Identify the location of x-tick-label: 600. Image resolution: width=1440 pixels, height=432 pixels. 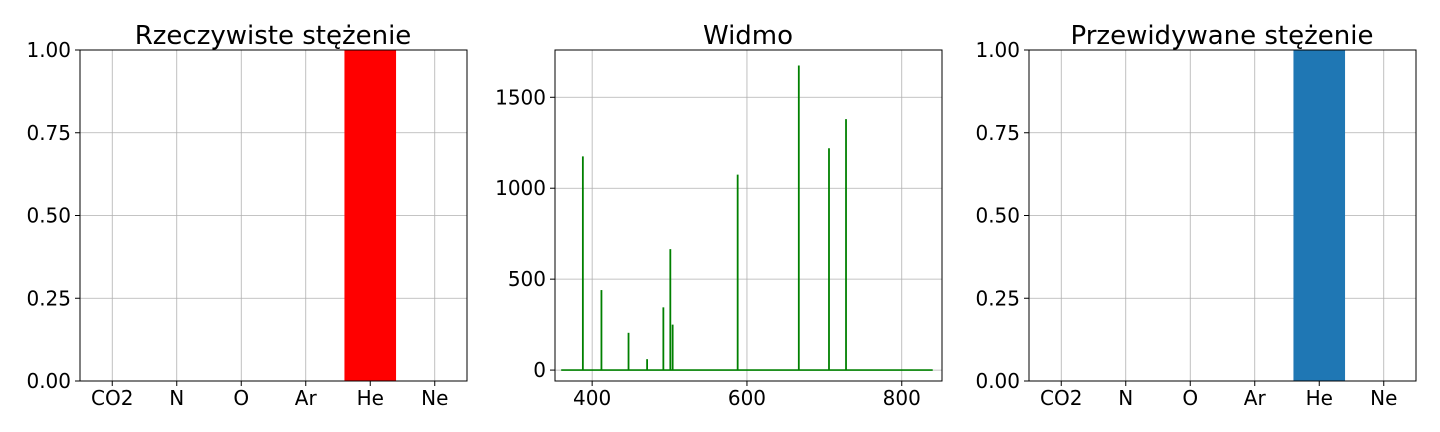
(747, 398).